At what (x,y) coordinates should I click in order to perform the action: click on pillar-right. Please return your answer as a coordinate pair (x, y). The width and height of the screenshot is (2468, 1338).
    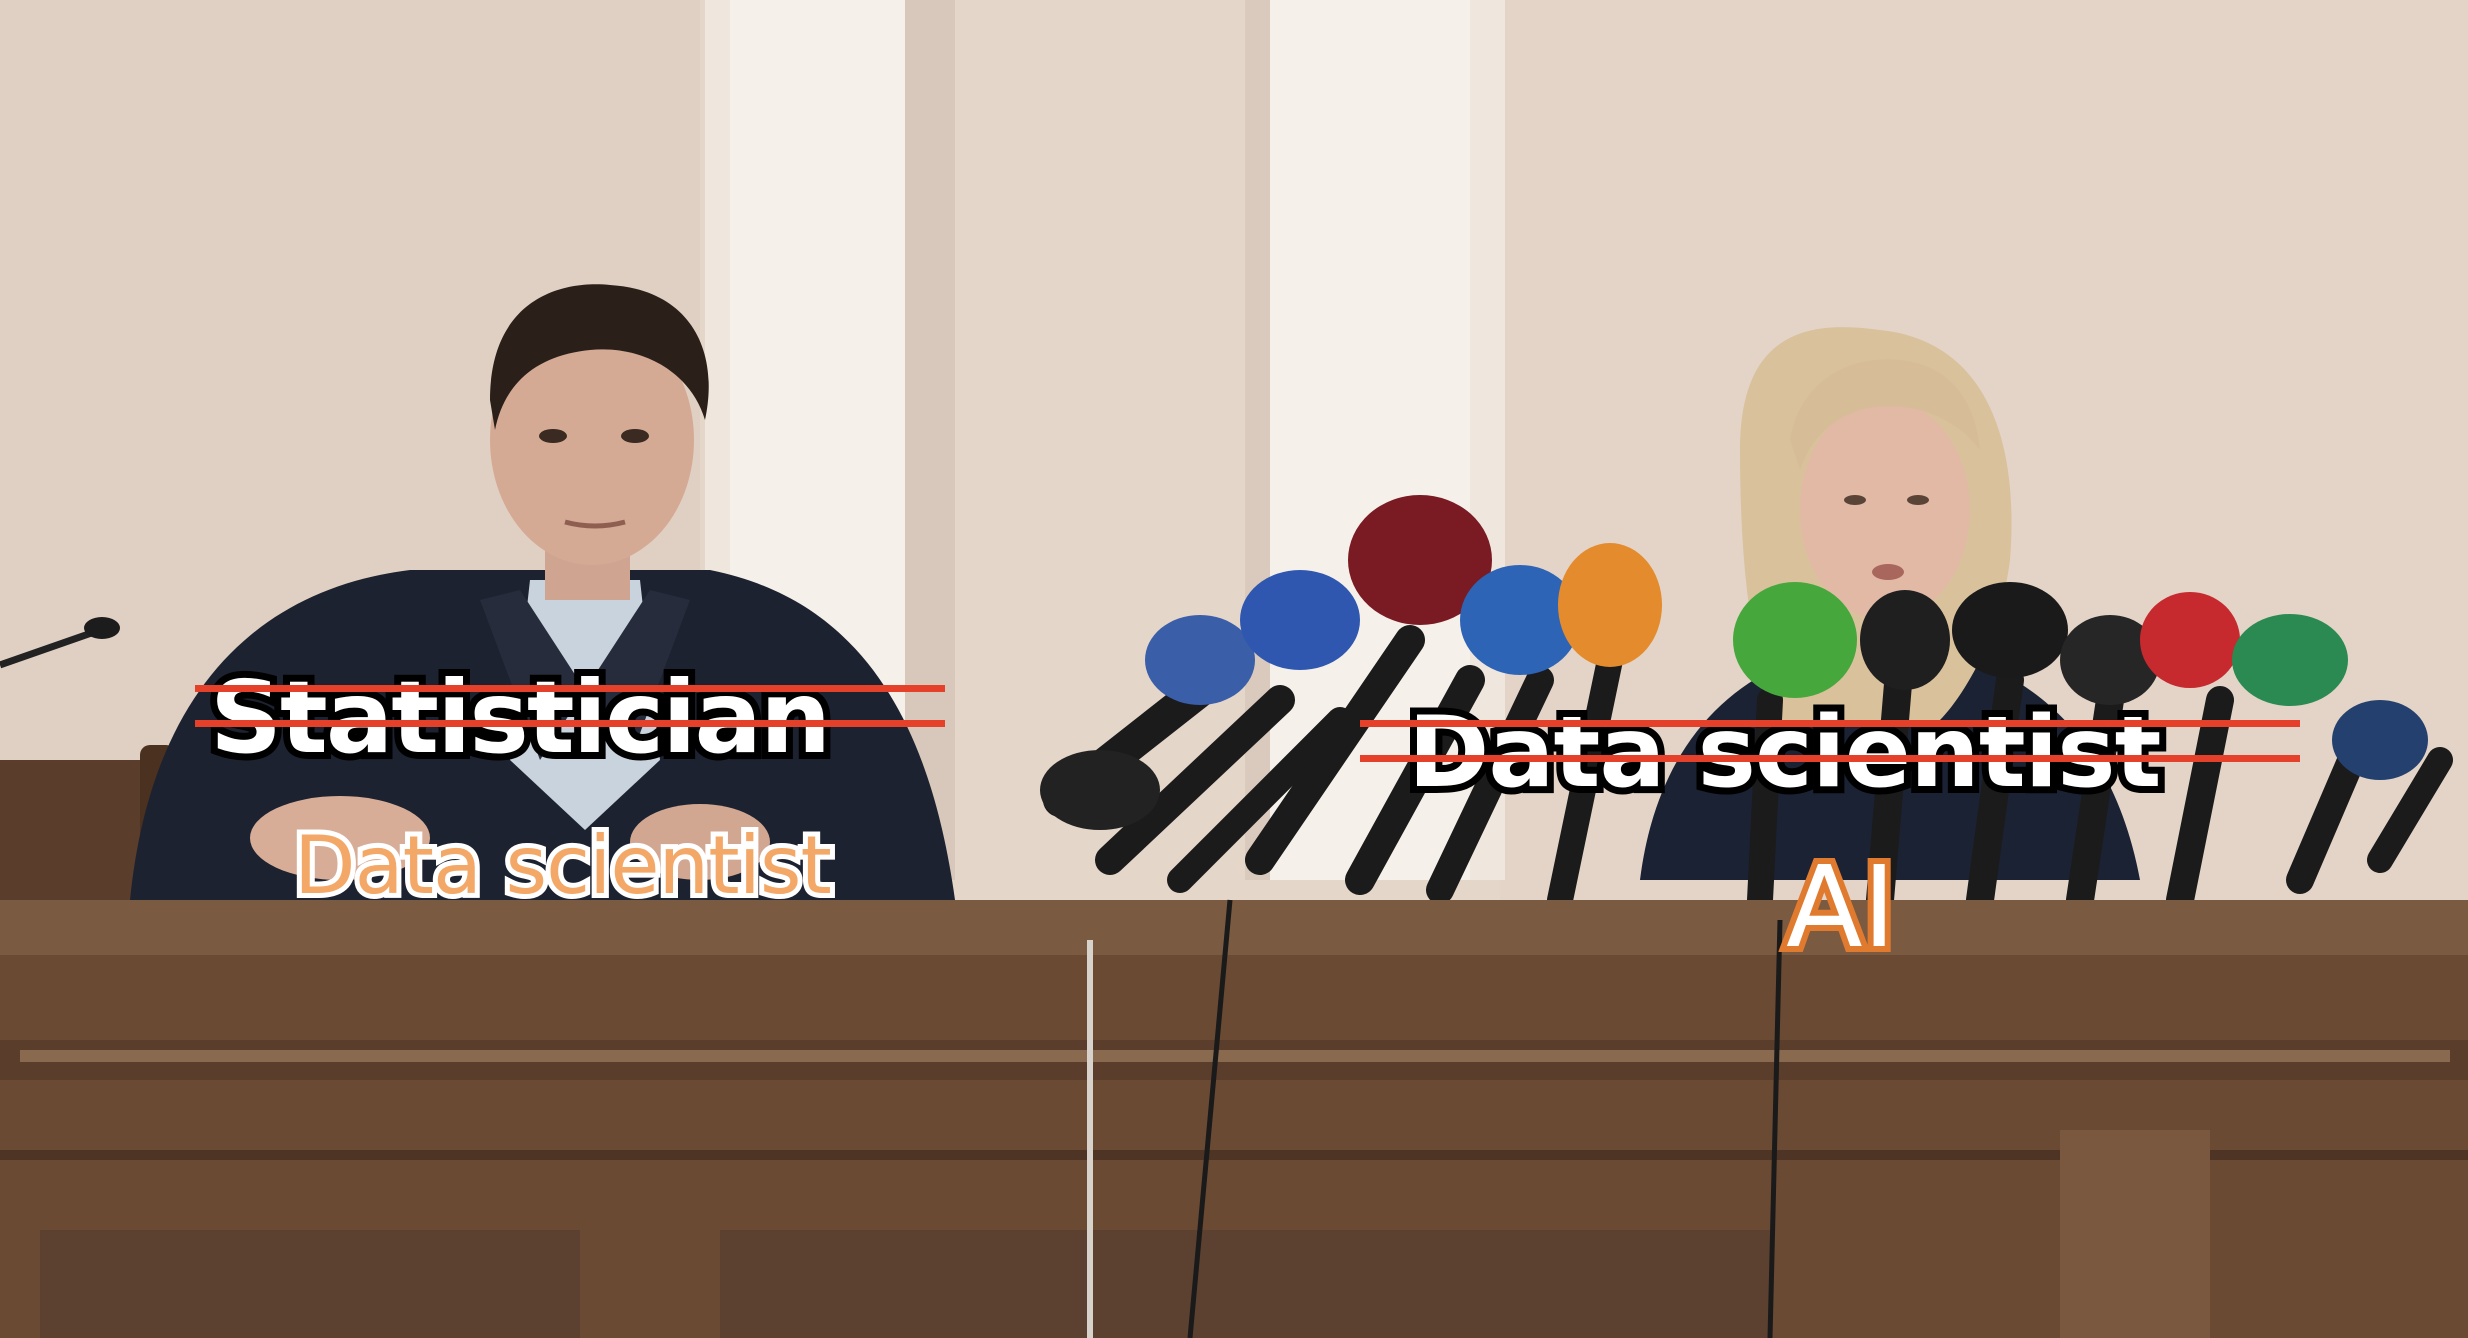
    Looking at the image, I should click on (1375, 440).